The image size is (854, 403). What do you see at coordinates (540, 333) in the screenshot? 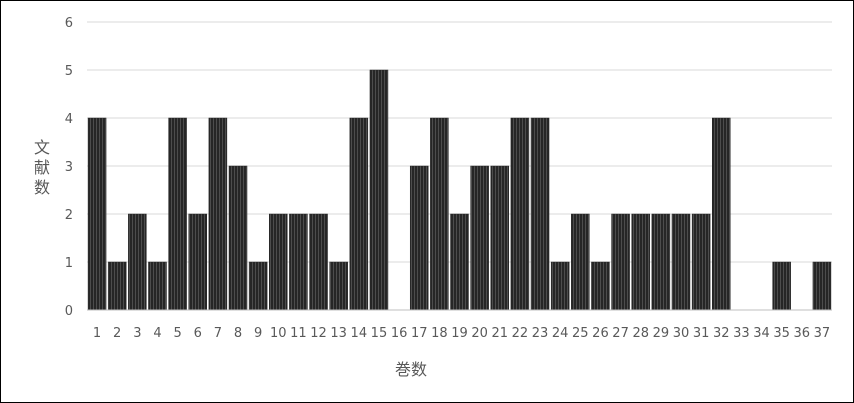
I see `x-tick-label: 23` at bounding box center [540, 333].